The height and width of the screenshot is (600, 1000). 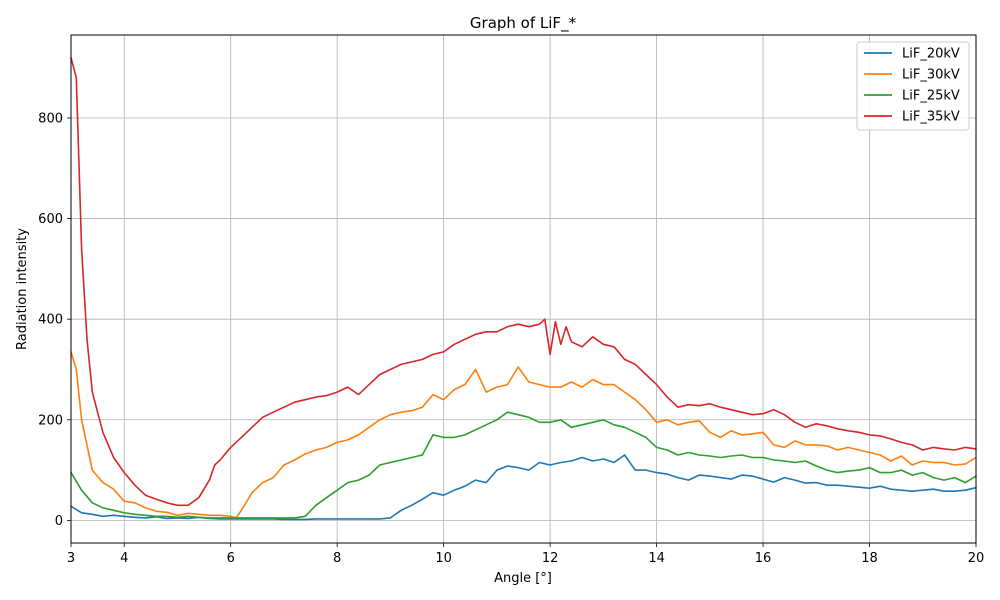 What do you see at coordinates (931, 117) in the screenshot?
I see `legend-label: LiF_35kV` at bounding box center [931, 117].